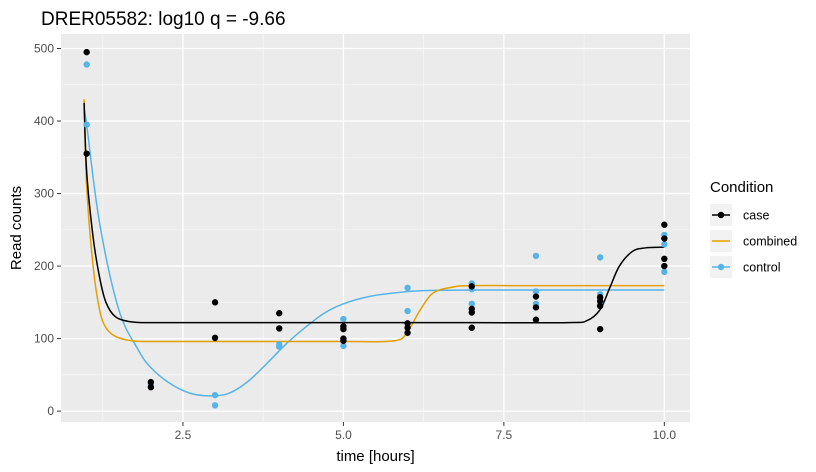 This screenshot has width=816, height=472. Describe the element at coordinates (762, 268) in the screenshot. I see `legend-label-control: control` at that location.